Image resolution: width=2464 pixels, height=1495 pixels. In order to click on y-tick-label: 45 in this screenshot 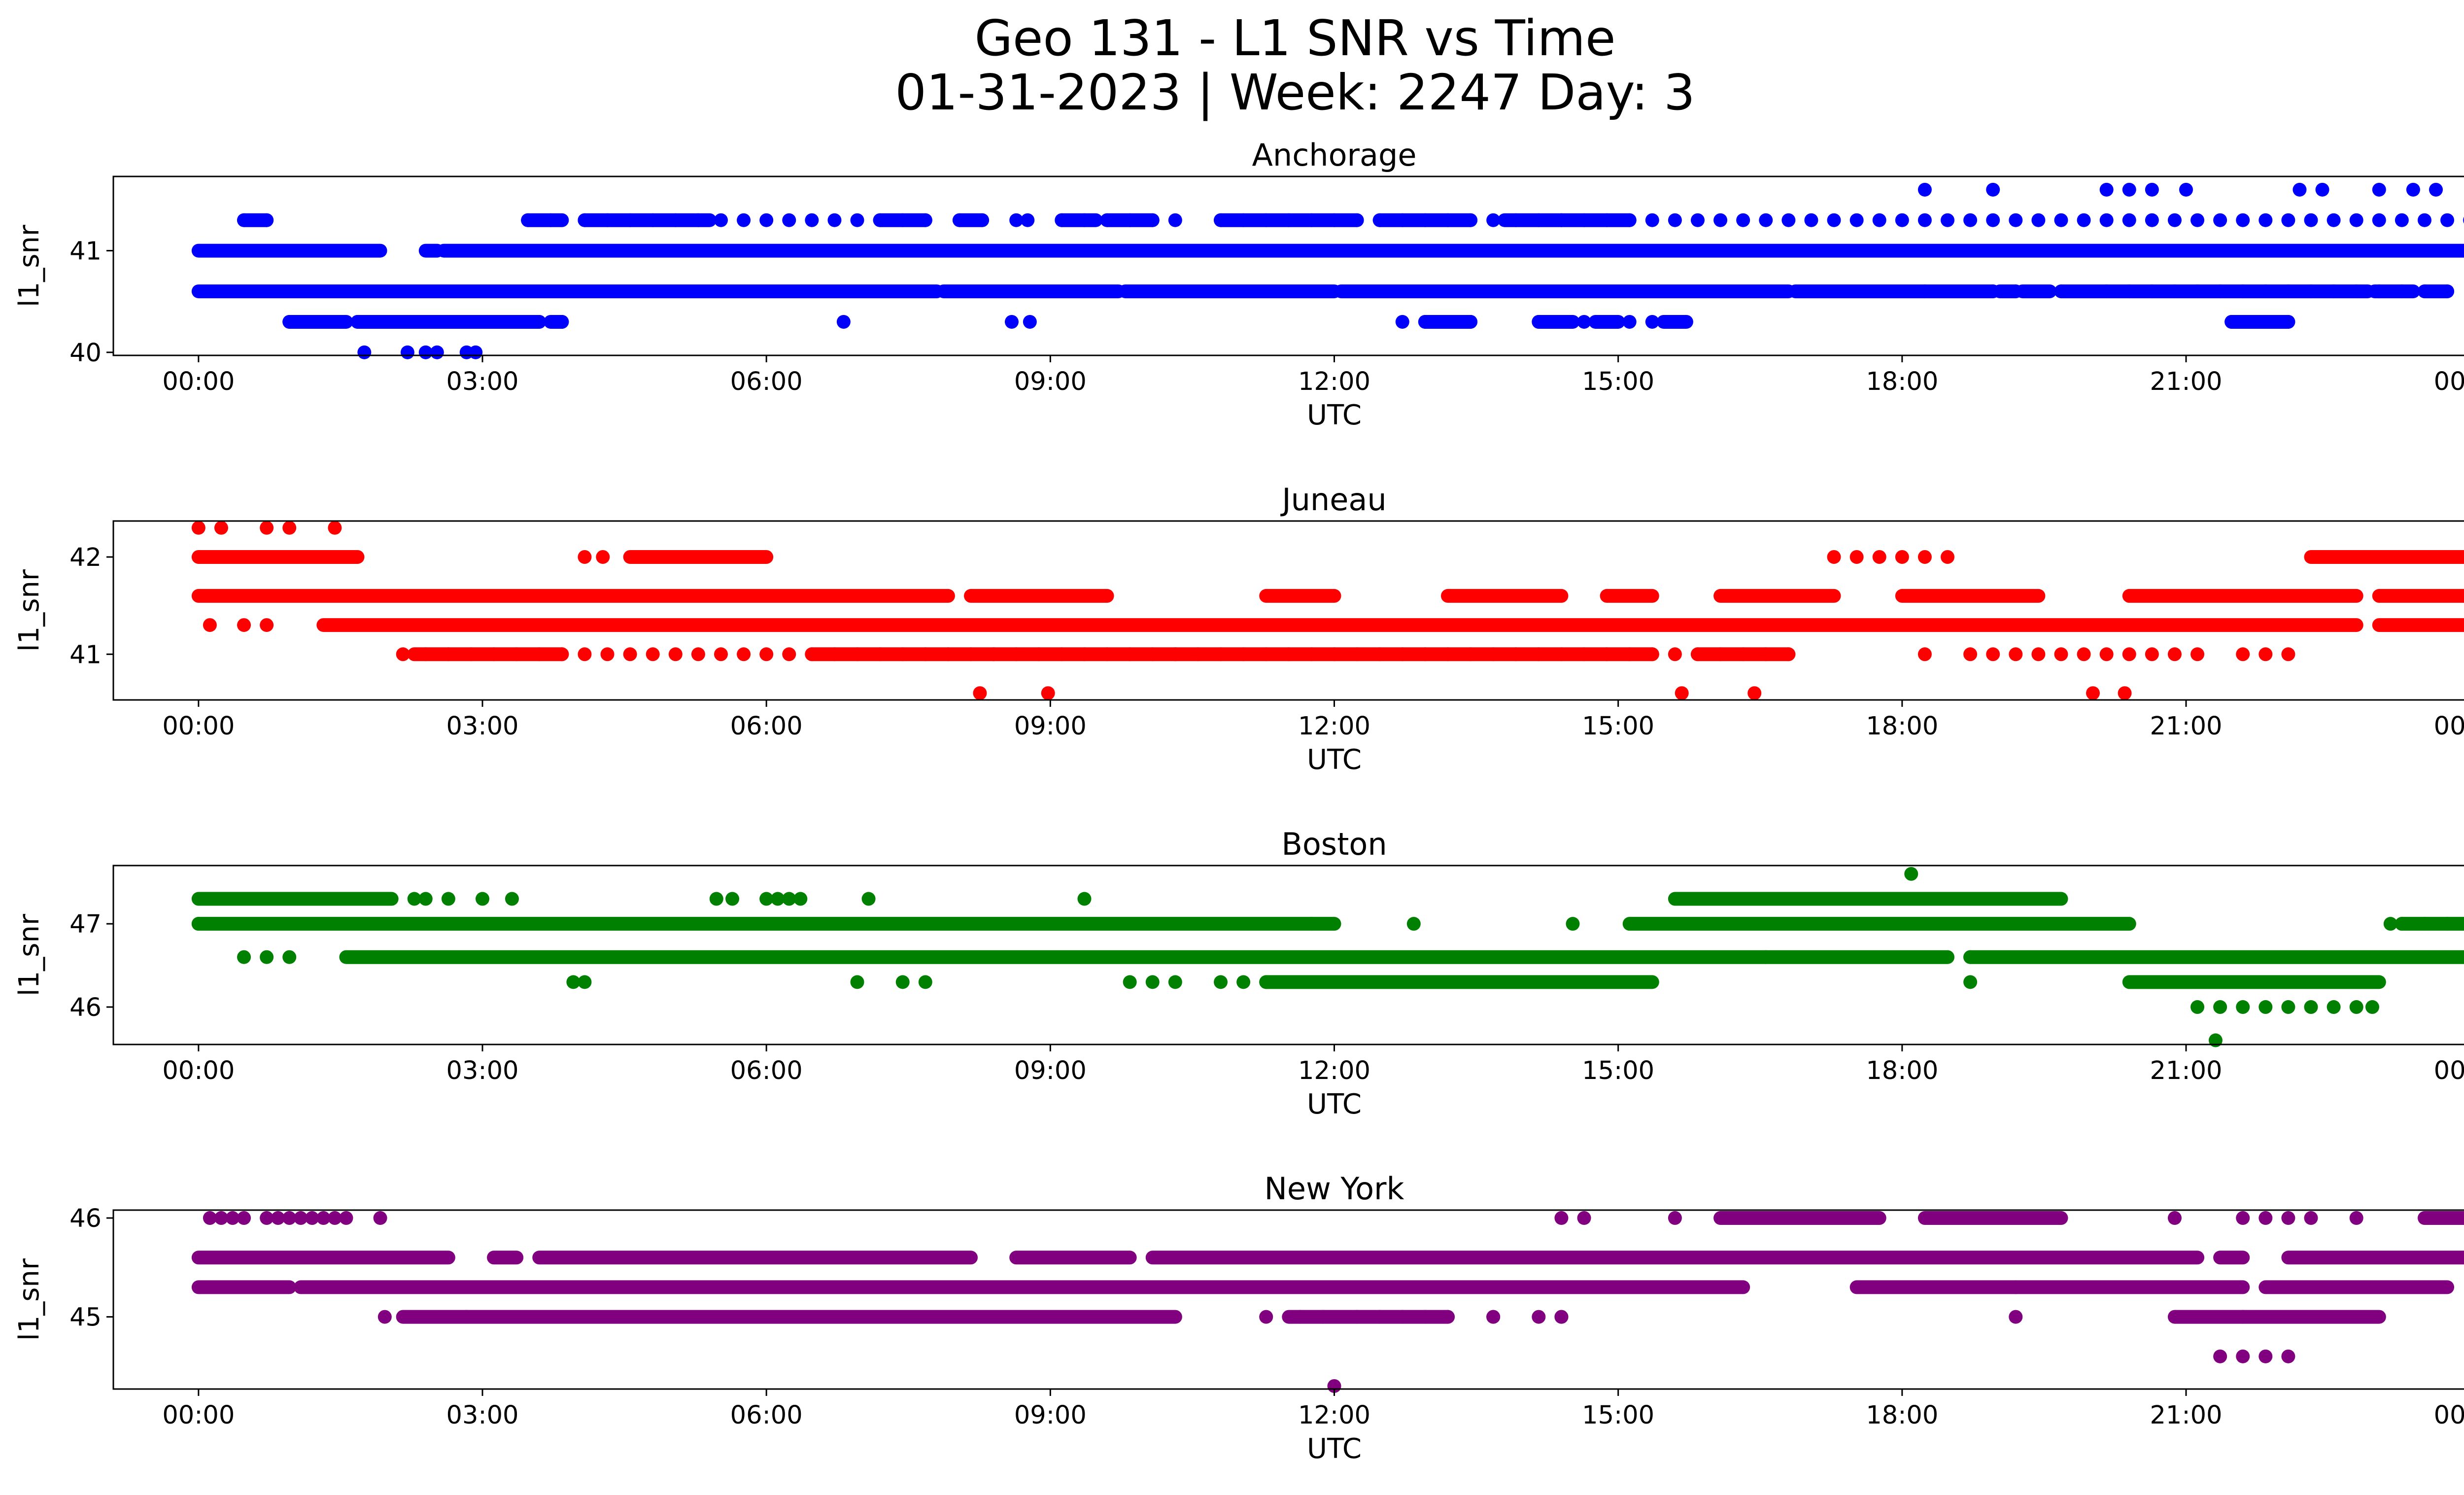, I will do `click(85, 1317)`.